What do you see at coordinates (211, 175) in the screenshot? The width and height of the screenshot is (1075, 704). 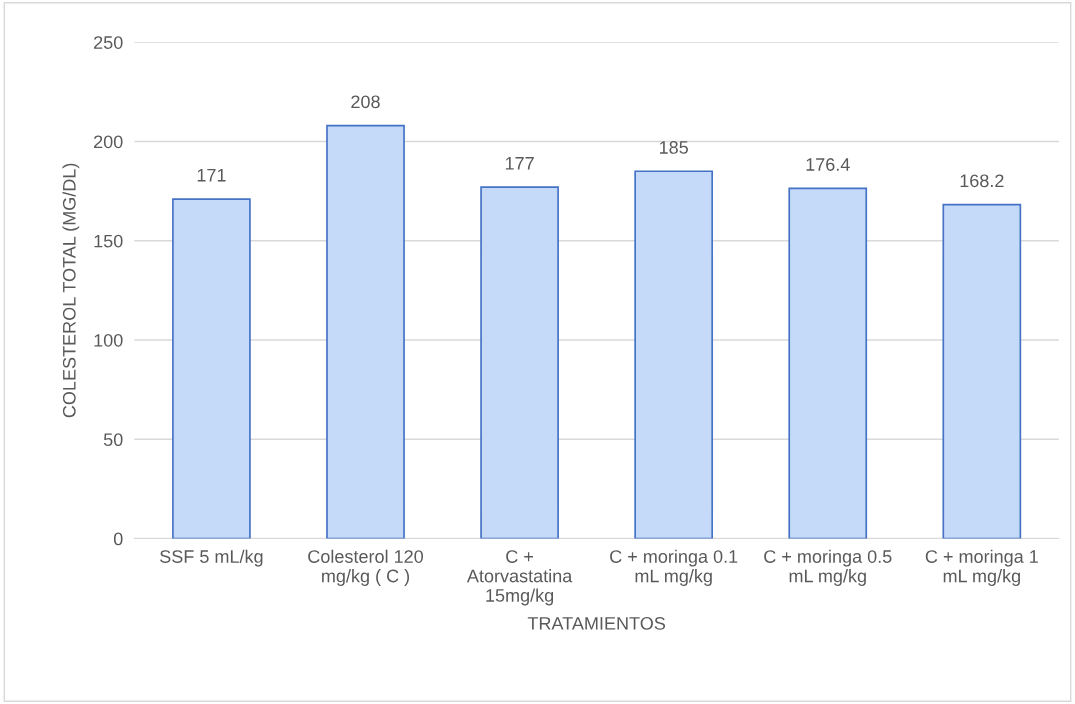 I see `data-label: 171` at bounding box center [211, 175].